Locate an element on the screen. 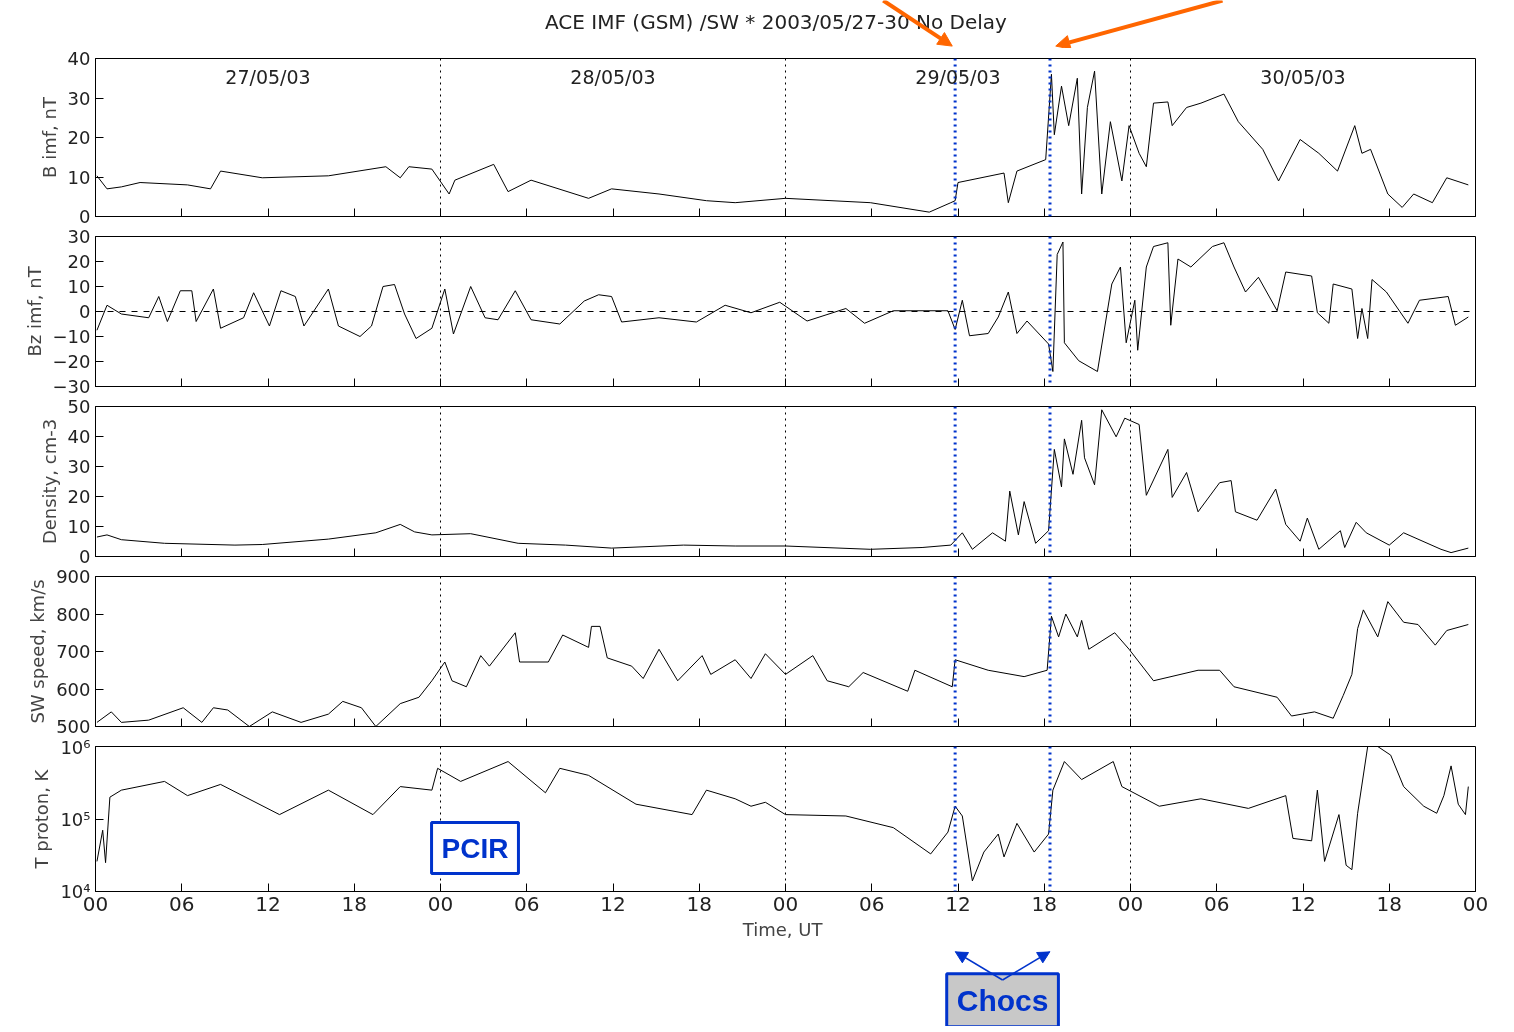 This screenshot has height=1032, width=1514. annotation: 28/05/03 is located at coordinates (613, 77).